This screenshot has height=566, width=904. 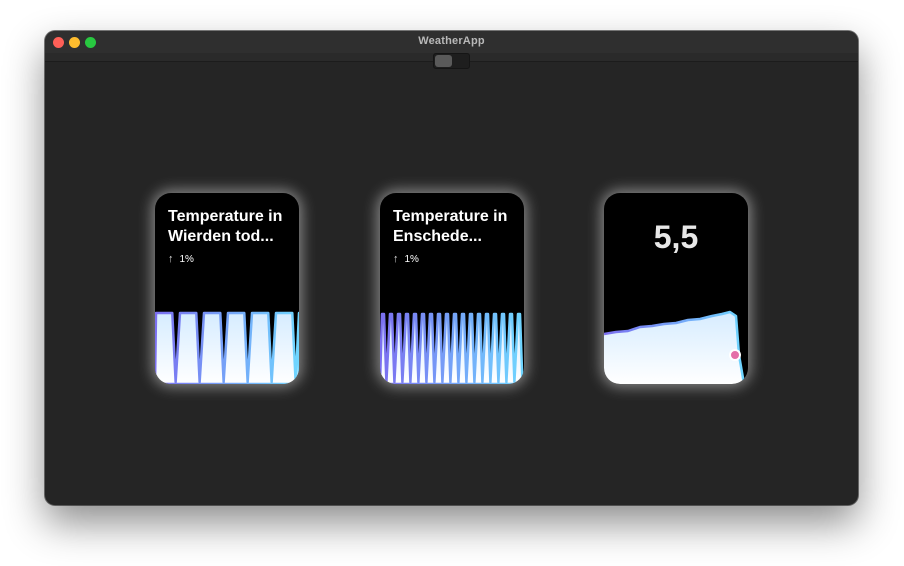 I want to click on temperature-widget-enschede: Temperature in Enschede... ↑ 1%, so click(x=452, y=288).